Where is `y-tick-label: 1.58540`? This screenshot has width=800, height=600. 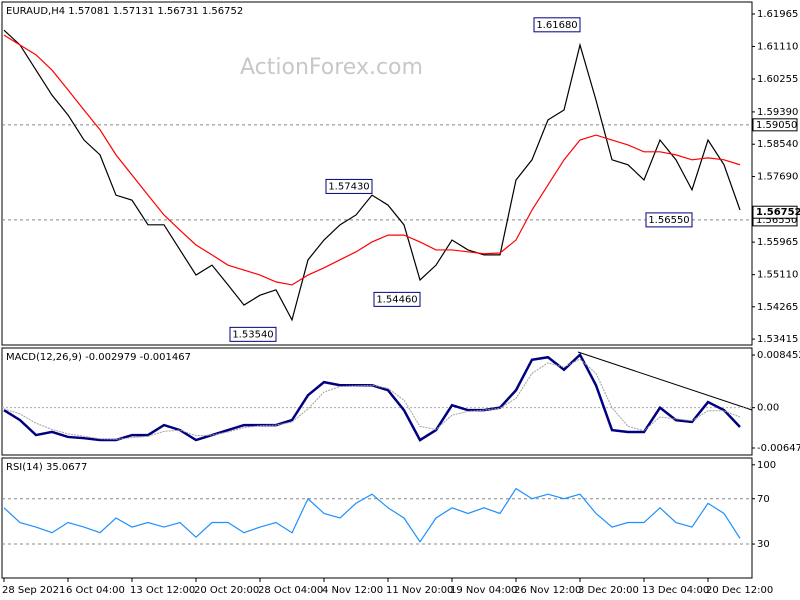 y-tick-label: 1.58540 is located at coordinates (777, 144).